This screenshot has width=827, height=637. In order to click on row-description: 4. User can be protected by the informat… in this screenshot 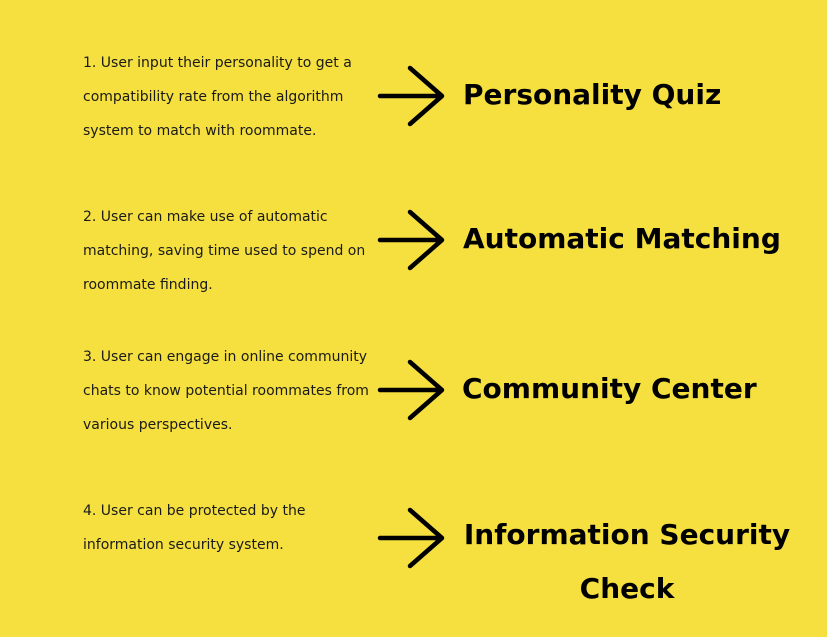, I will do `click(194, 528)`.